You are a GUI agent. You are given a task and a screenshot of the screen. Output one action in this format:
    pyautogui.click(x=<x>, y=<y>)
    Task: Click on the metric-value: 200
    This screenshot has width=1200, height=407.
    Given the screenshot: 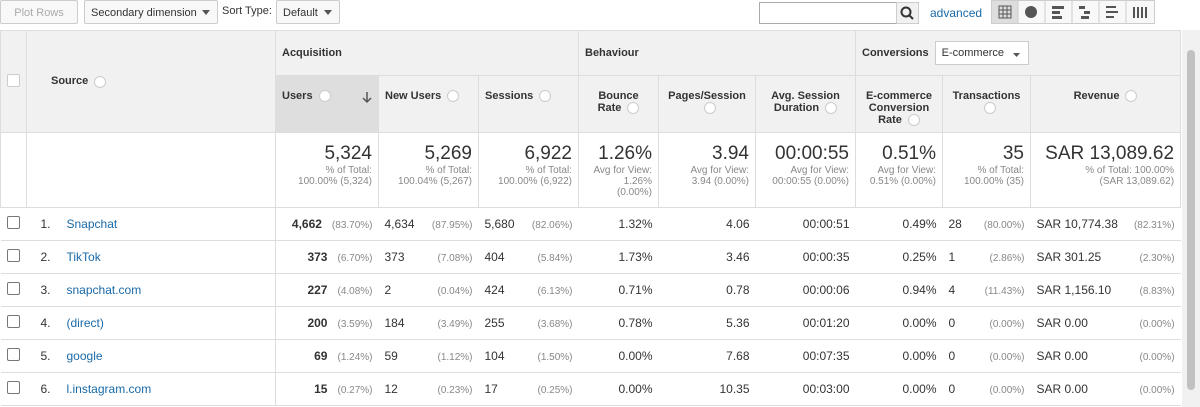 What is the action you would take?
    pyautogui.click(x=317, y=323)
    